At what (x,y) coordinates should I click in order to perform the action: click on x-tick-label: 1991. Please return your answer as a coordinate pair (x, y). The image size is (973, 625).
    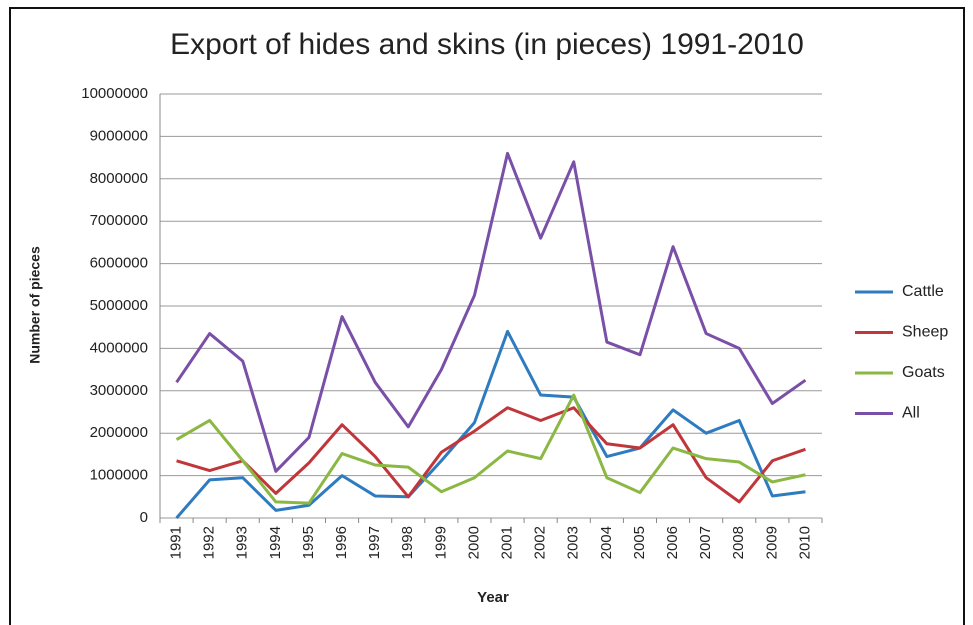
    Looking at the image, I should click on (176, 542).